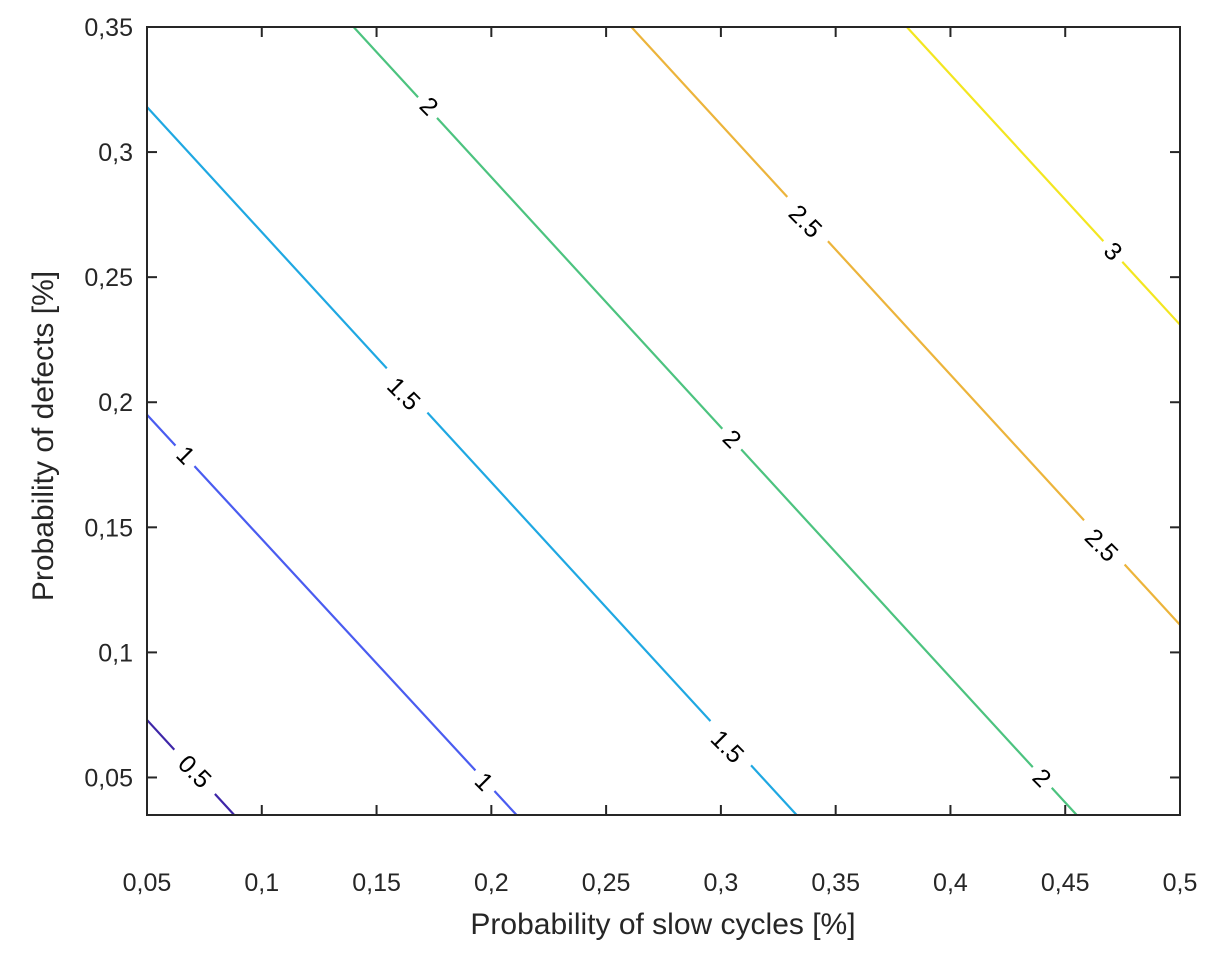 The width and height of the screenshot is (1222, 961). Describe the element at coordinates (261, 883) in the screenshot. I see `x-tick-label: 0,1` at that location.